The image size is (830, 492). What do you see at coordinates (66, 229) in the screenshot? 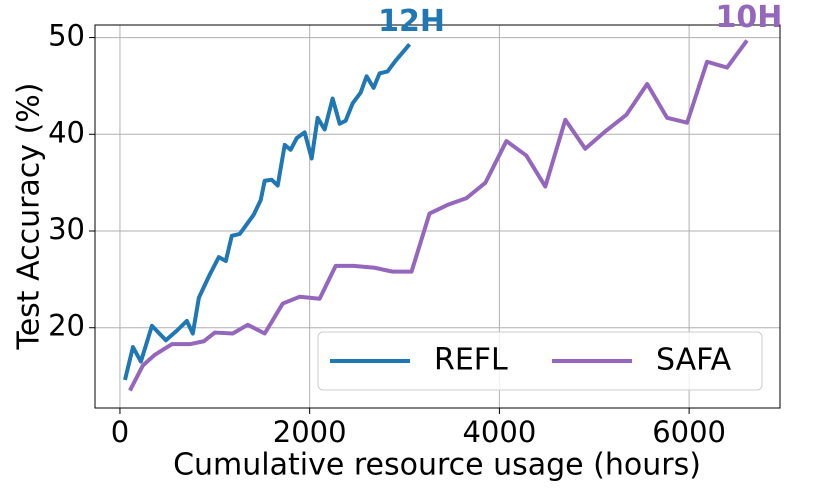
I see `y-tick-label: 30` at bounding box center [66, 229].